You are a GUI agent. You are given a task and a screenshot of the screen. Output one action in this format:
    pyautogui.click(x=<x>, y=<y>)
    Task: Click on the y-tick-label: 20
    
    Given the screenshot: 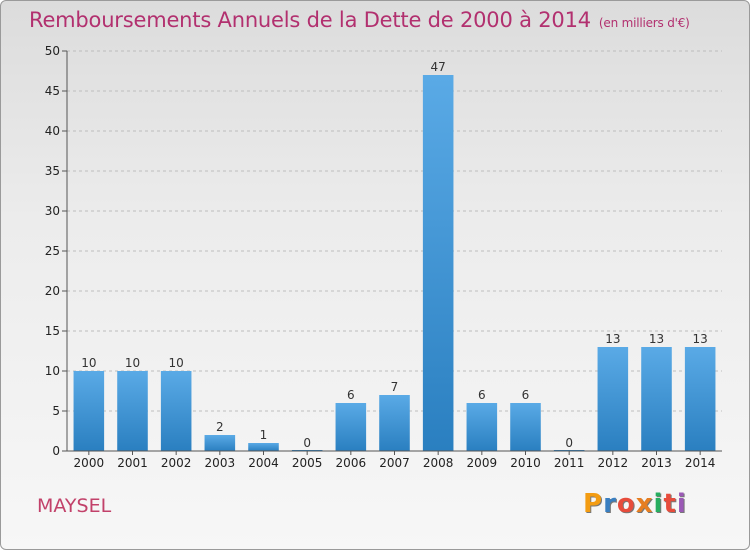 What is the action you would take?
    pyautogui.click(x=52, y=291)
    